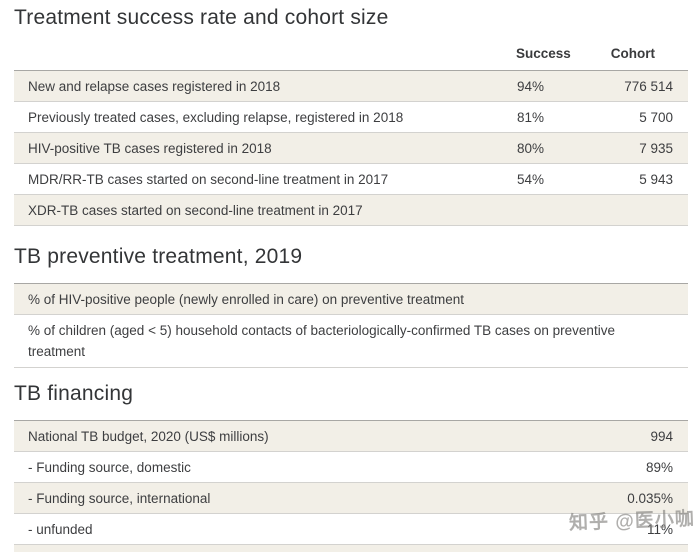 The width and height of the screenshot is (698, 552). What do you see at coordinates (265, 53) in the screenshot?
I see `header-spacer` at bounding box center [265, 53].